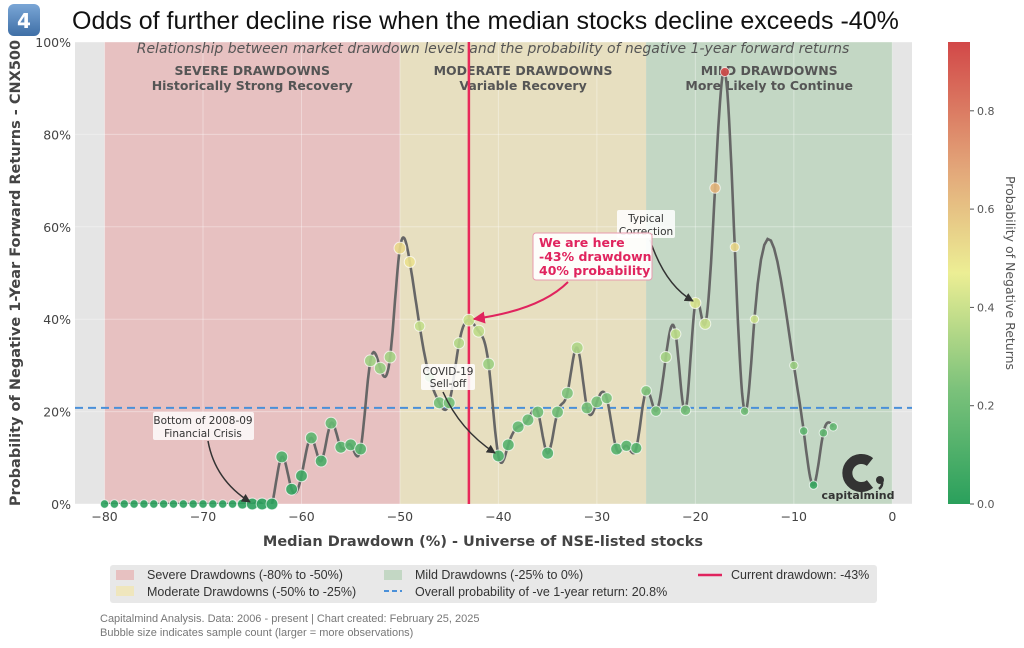 The height and width of the screenshot is (648, 1024). What do you see at coordinates (986, 111) in the screenshot?
I see `colorbar-tick-label: 0.8` at bounding box center [986, 111].